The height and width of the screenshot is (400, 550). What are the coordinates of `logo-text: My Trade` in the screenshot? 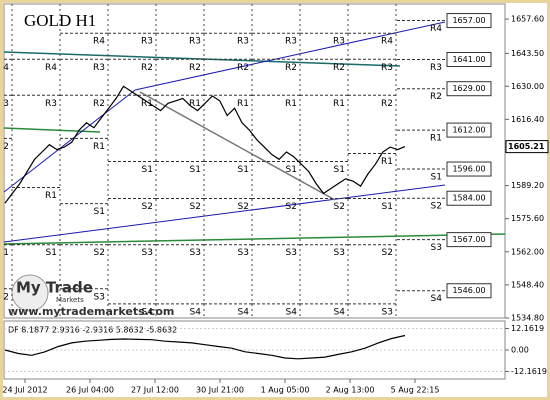 It's located at (54, 288).